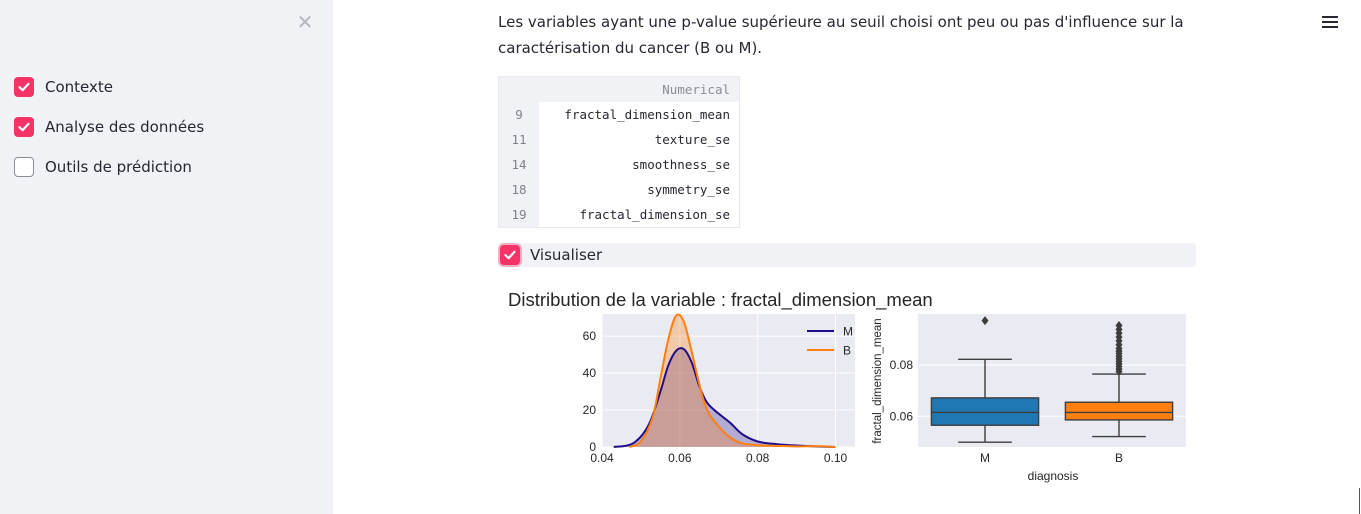 The height and width of the screenshot is (514, 1361). I want to click on kde-legend: MB, so click(830, 341).